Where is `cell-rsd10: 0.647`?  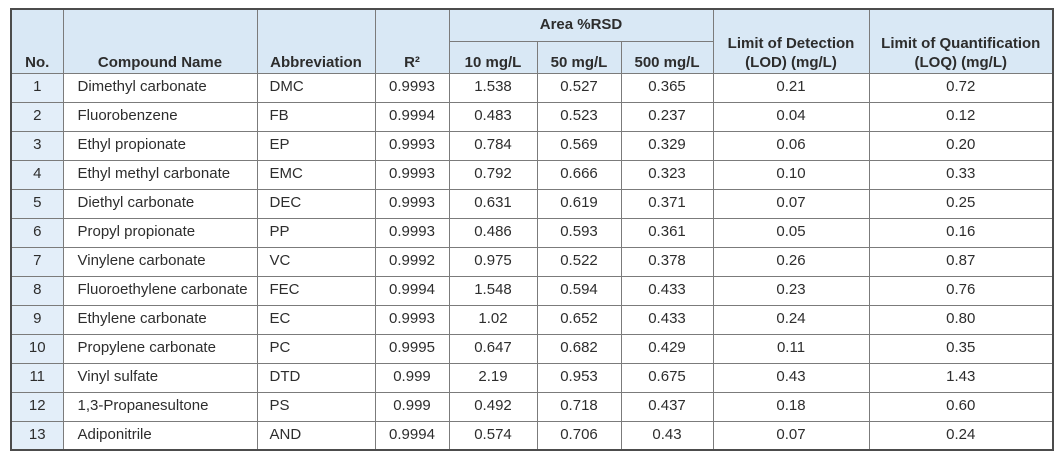
cell-rsd10: 0.647 is located at coordinates (493, 348).